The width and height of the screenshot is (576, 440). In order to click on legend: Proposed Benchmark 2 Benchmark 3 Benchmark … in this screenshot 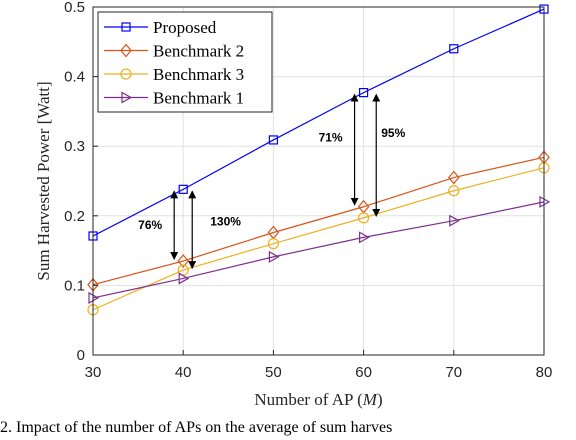, I will do `click(185, 62)`.